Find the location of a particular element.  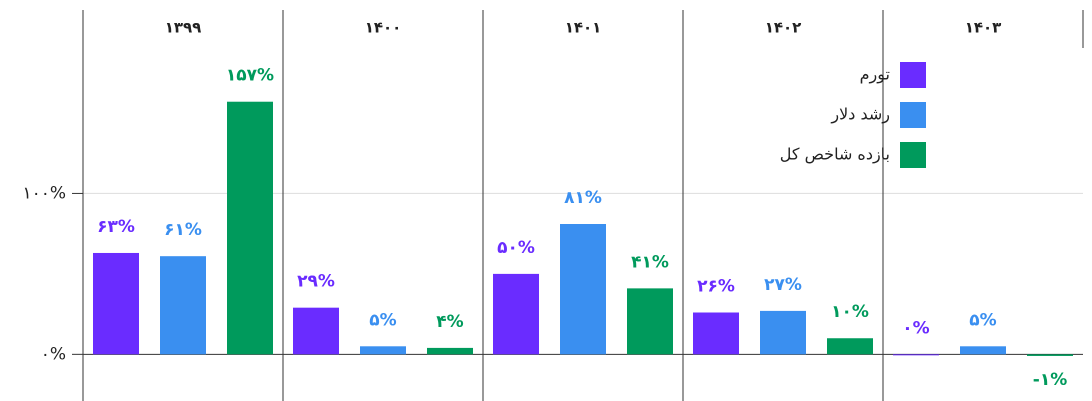

x-tick-label: ۱۴۰۳ is located at coordinates (983, 28).